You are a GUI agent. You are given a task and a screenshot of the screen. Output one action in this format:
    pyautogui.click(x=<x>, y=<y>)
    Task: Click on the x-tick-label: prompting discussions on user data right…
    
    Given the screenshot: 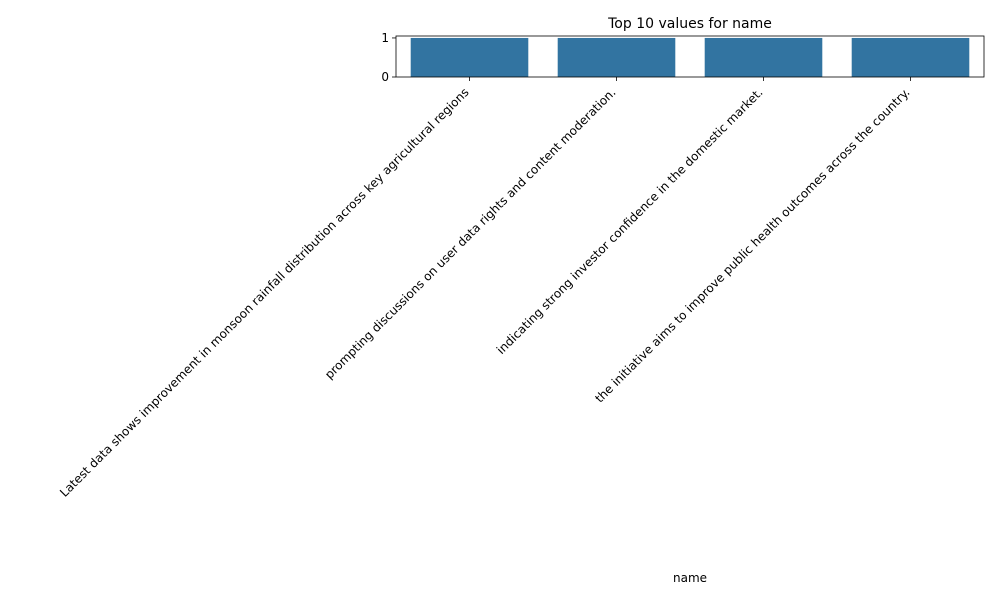 What is the action you would take?
    pyautogui.click(x=470, y=233)
    